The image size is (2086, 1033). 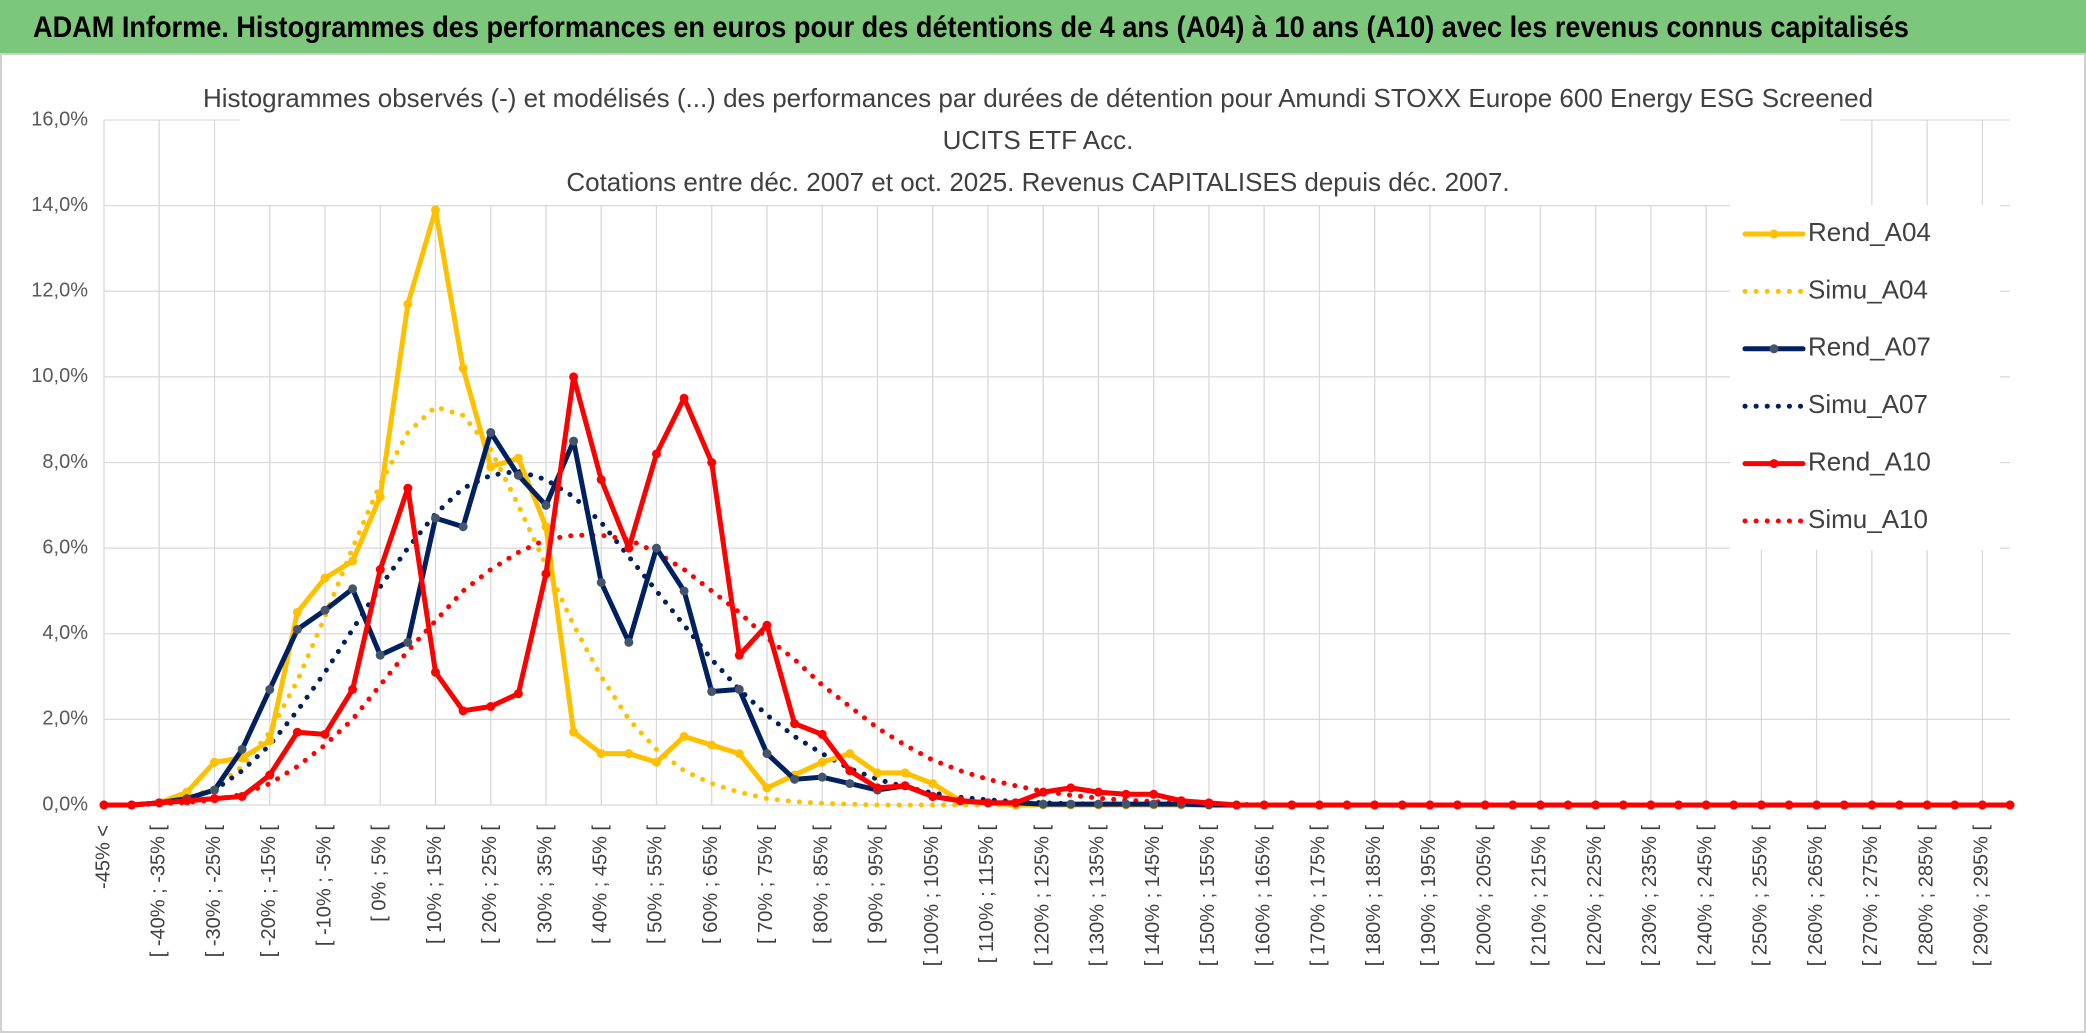 What do you see at coordinates (1098, 896) in the screenshot?
I see `x-tick-label: [ 130% ; 135% [` at bounding box center [1098, 896].